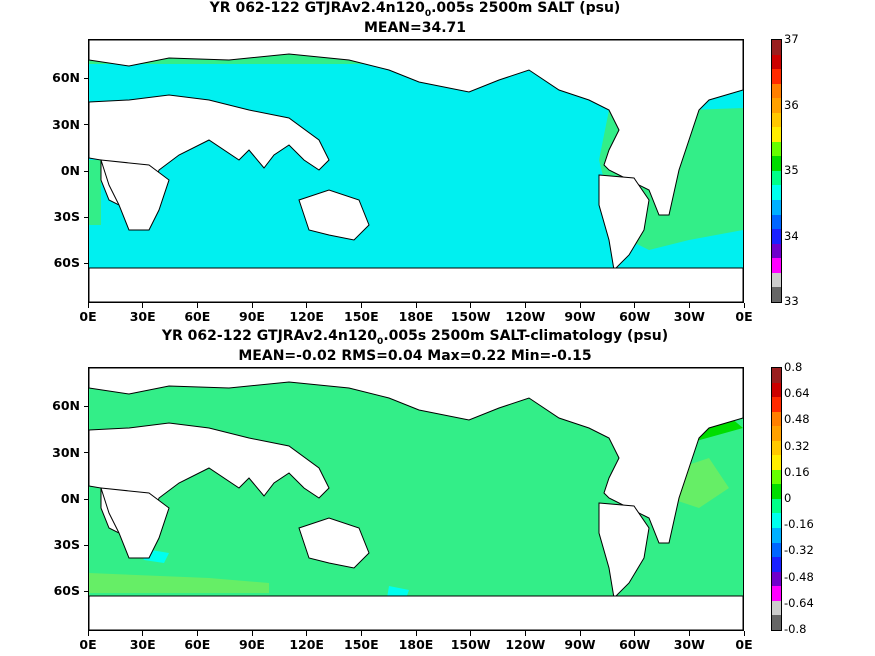 This screenshot has height=656, width=875. Describe the element at coordinates (179, 583) in the screenshot. I see `anomaly-patch-positive` at that location.